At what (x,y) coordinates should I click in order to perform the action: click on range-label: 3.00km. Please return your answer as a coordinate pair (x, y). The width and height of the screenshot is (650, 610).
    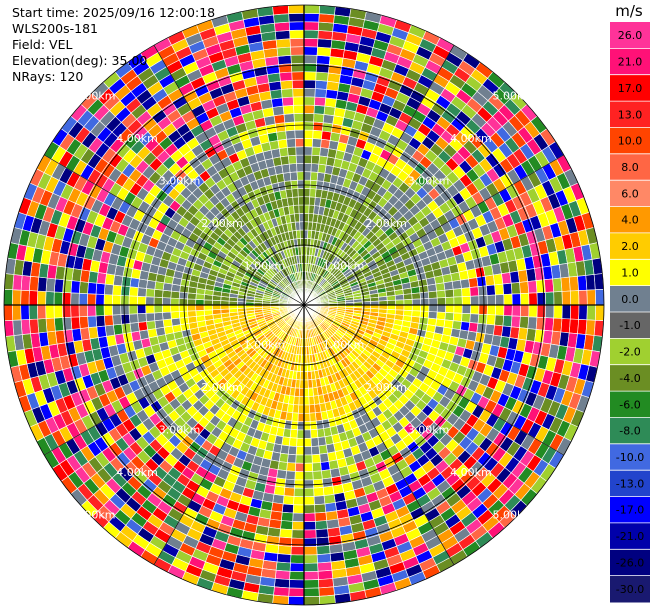
    Looking at the image, I should click on (429, 181).